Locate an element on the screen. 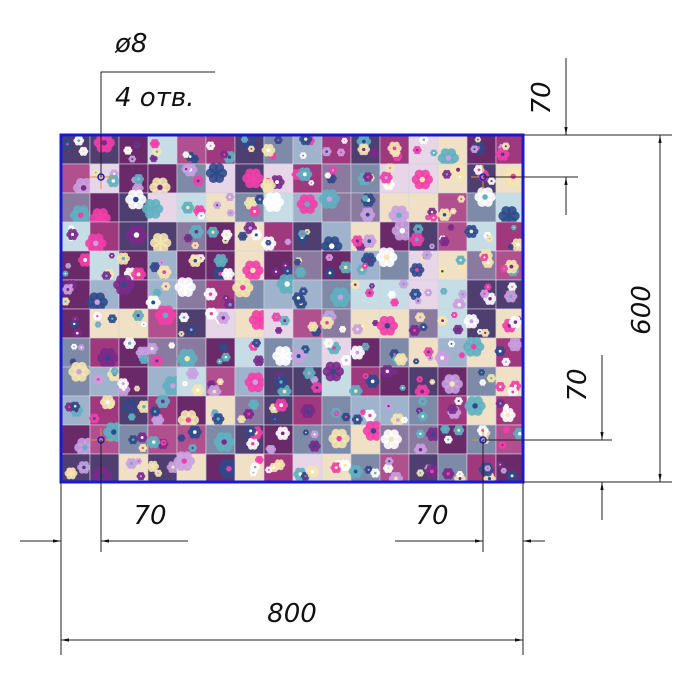 The image size is (700, 700). hole-diameter-label: ø8 is located at coordinates (130, 44).